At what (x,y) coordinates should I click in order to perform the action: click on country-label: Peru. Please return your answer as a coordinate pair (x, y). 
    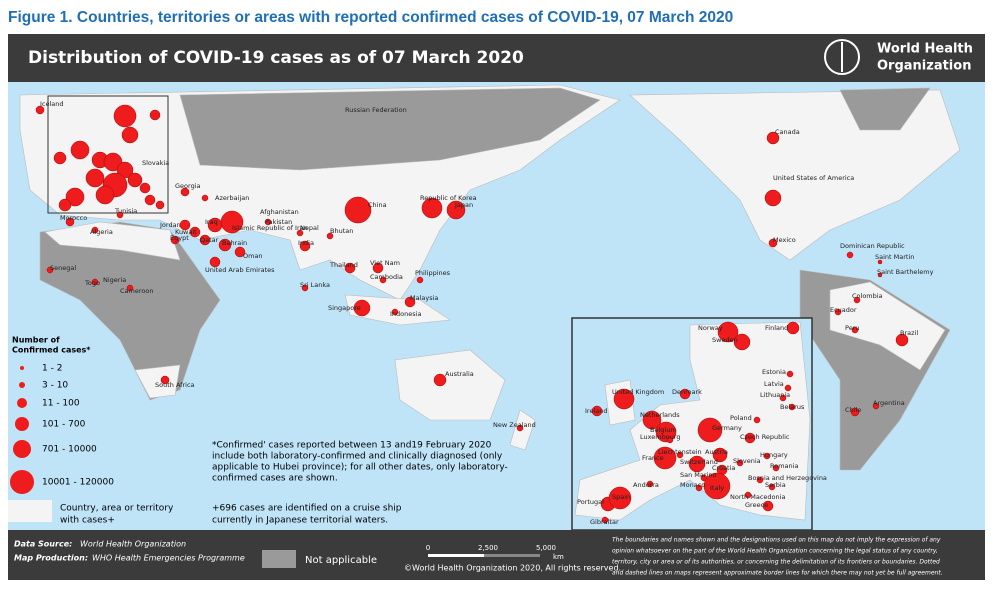
    Looking at the image, I should click on (852, 328).